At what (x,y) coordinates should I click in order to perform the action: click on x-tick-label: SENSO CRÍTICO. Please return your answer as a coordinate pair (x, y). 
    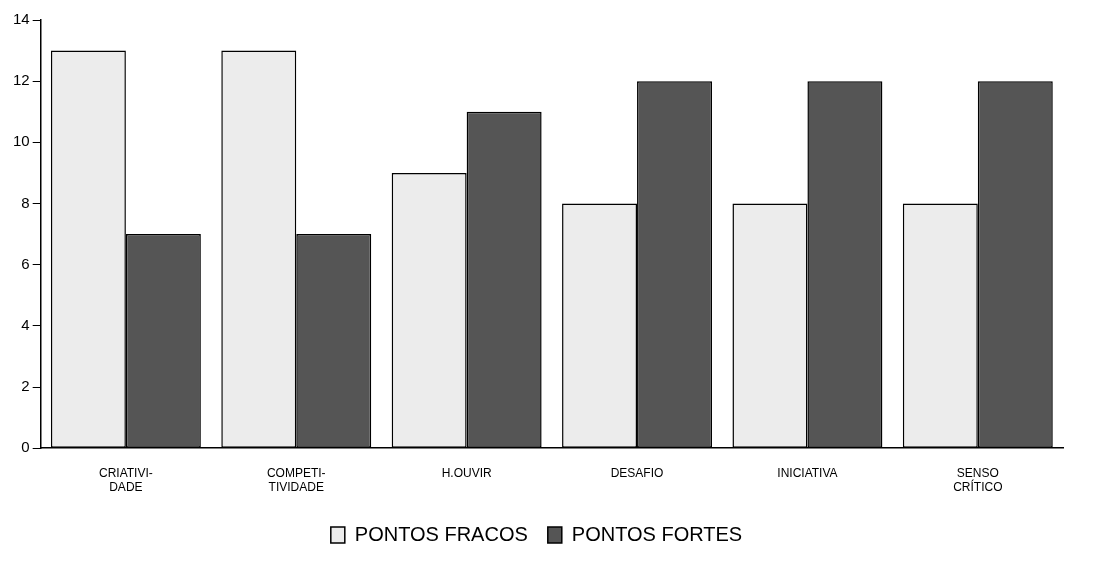
    Looking at the image, I should click on (978, 480).